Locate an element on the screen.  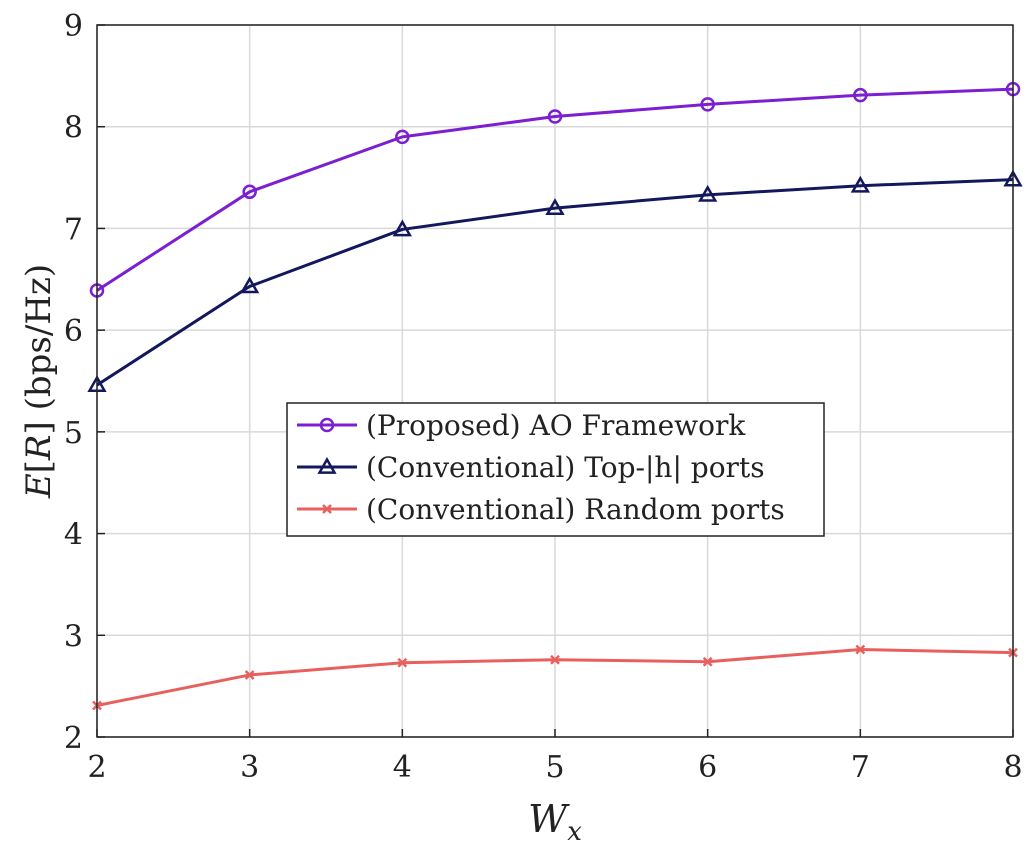
legend-entry-2: (Conventional) Top-|h| ports is located at coordinates (531, 467).